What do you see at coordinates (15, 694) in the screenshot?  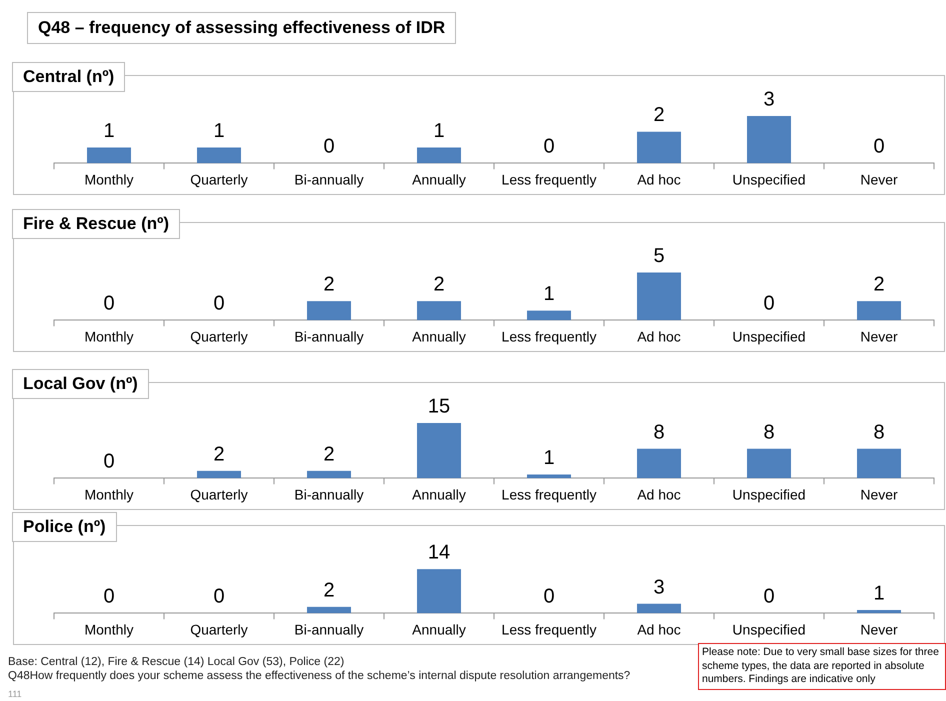 I see `text: 111` at bounding box center [15, 694].